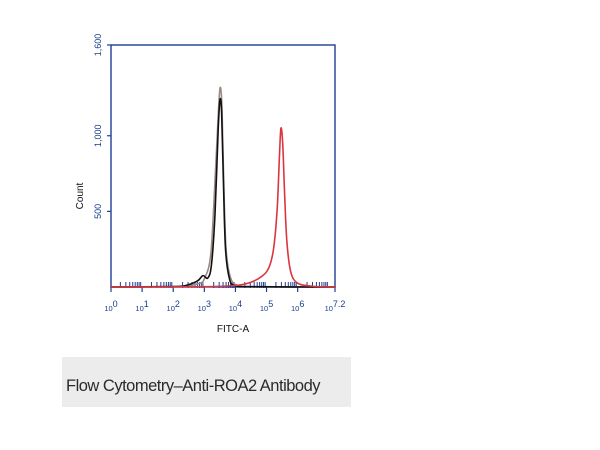  What do you see at coordinates (193, 386) in the screenshot?
I see `figure-caption: Flow Cytometry–Anti-ROA2 Antibody` at bounding box center [193, 386].